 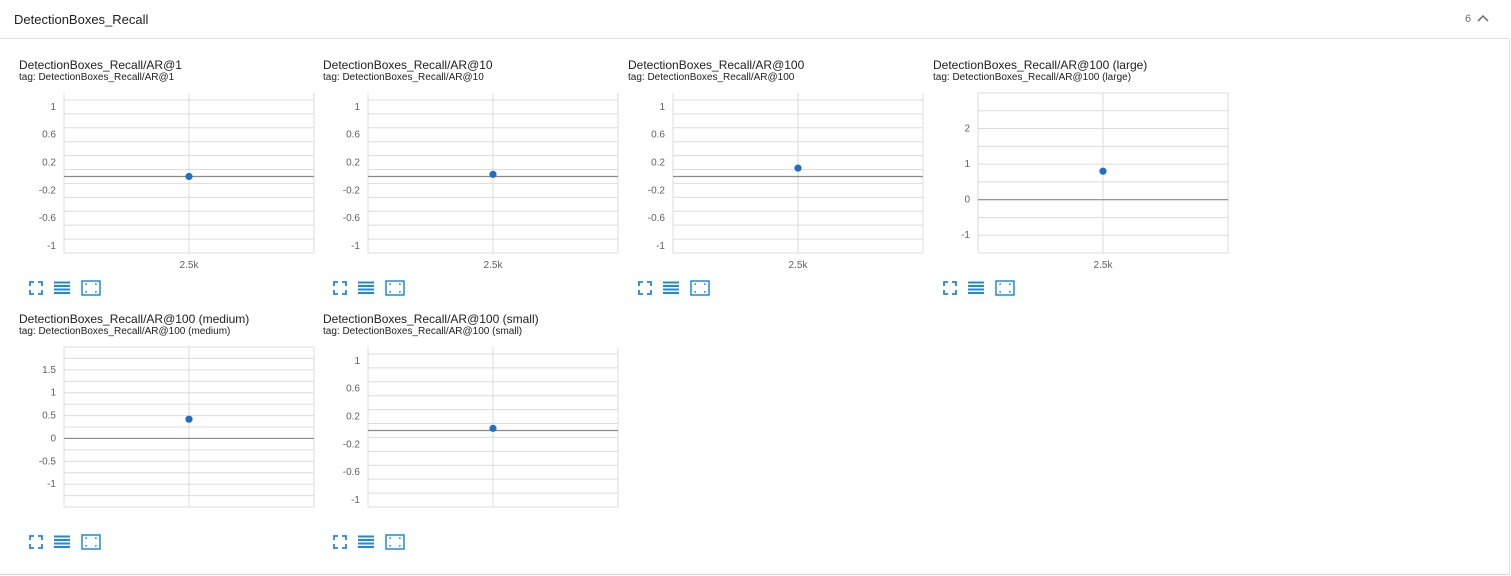 What do you see at coordinates (100, 65) in the screenshot?
I see `chart-title: DetectionBoxes_Recall/AR@1` at bounding box center [100, 65].